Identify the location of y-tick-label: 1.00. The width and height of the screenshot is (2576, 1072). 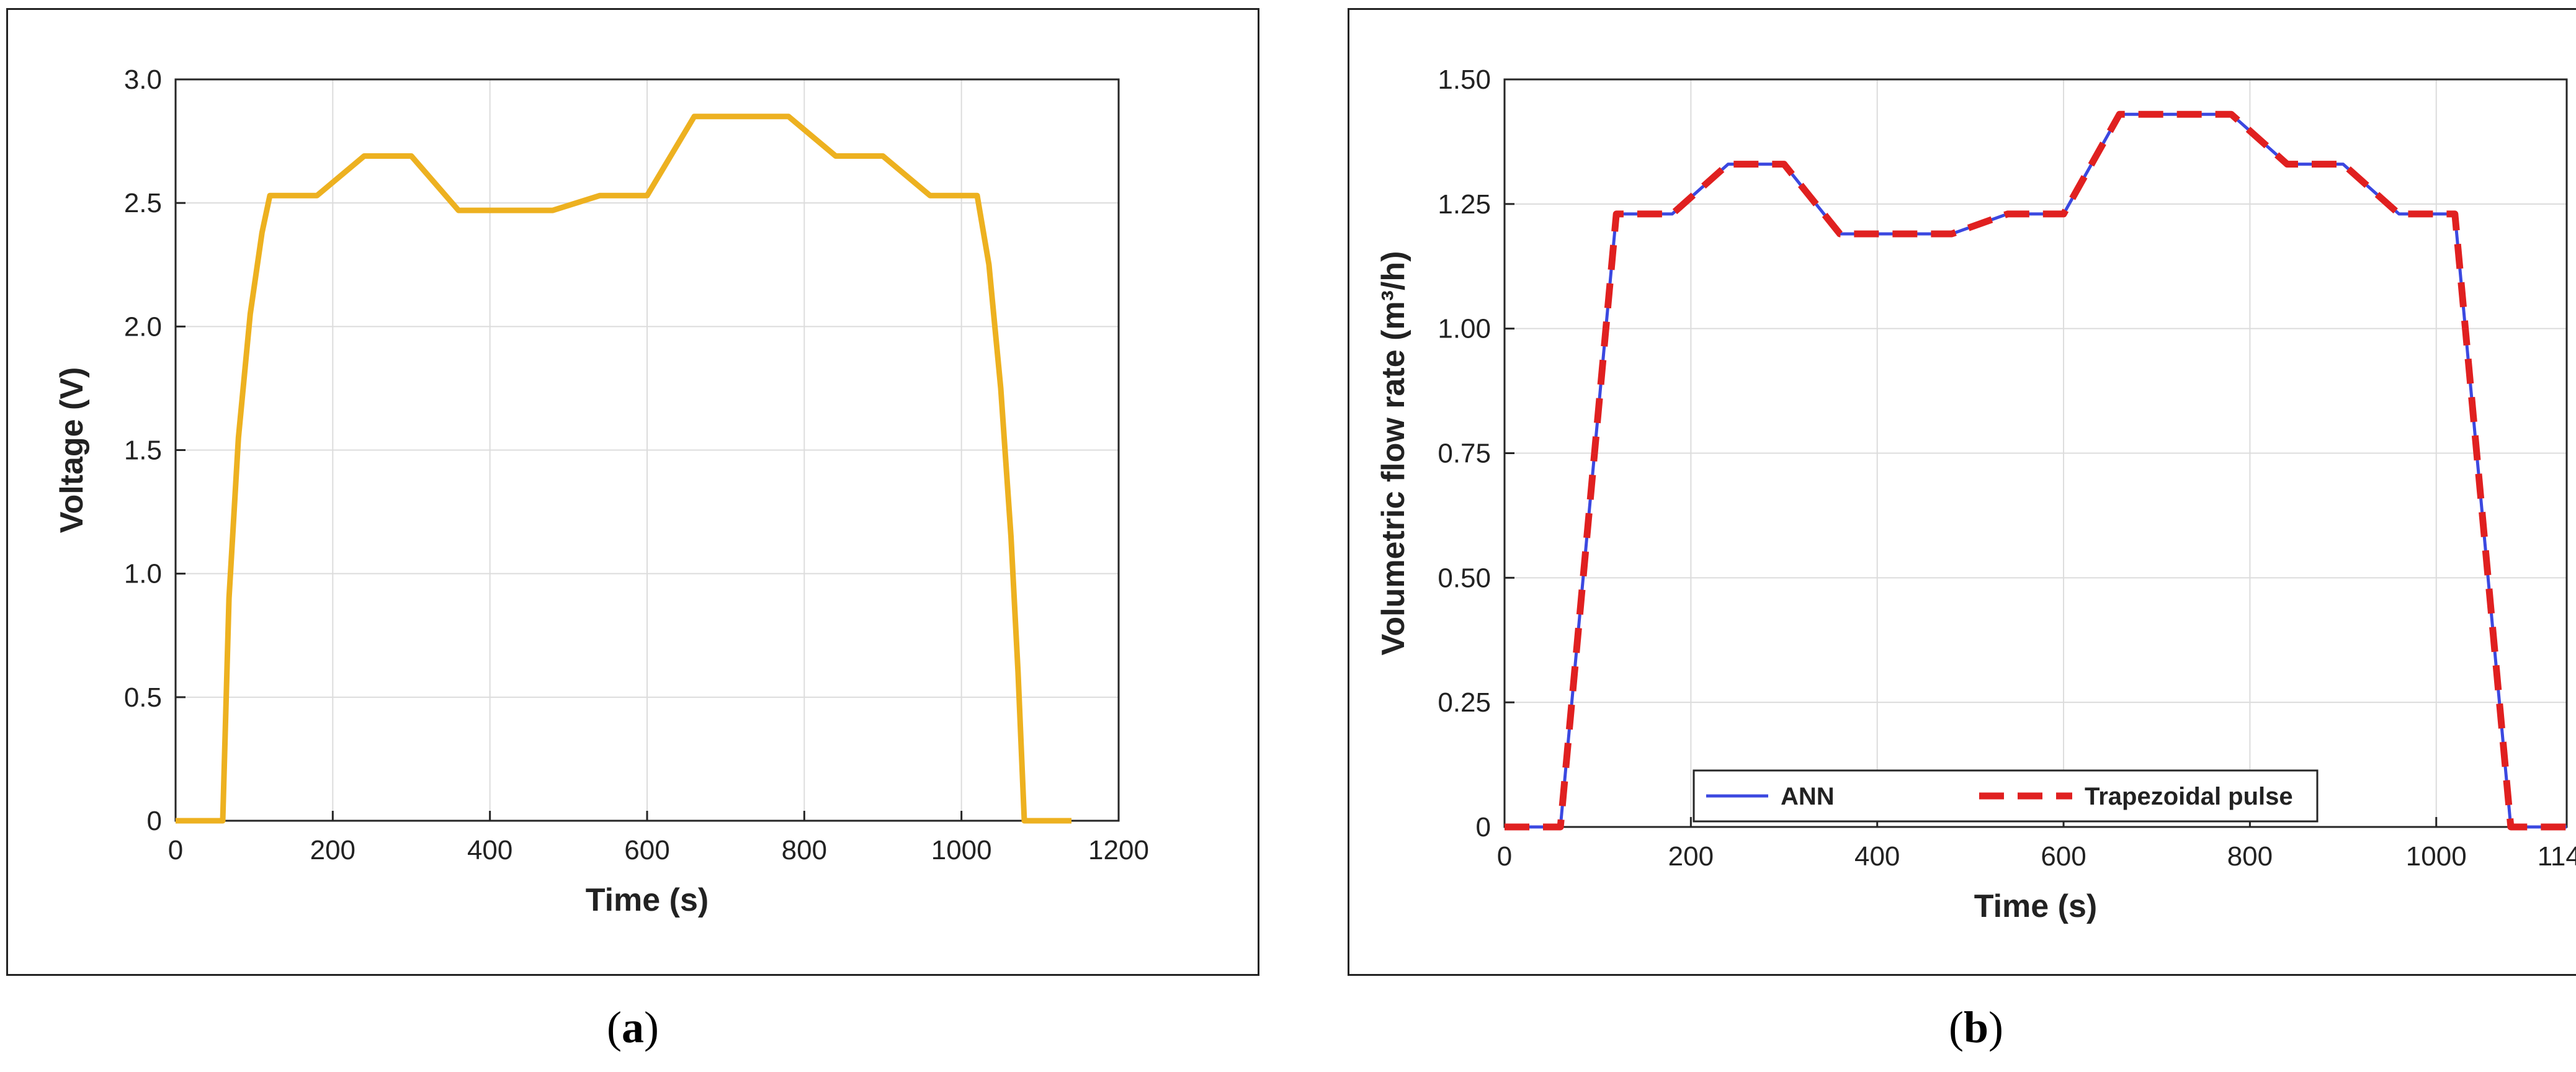
(1464, 329).